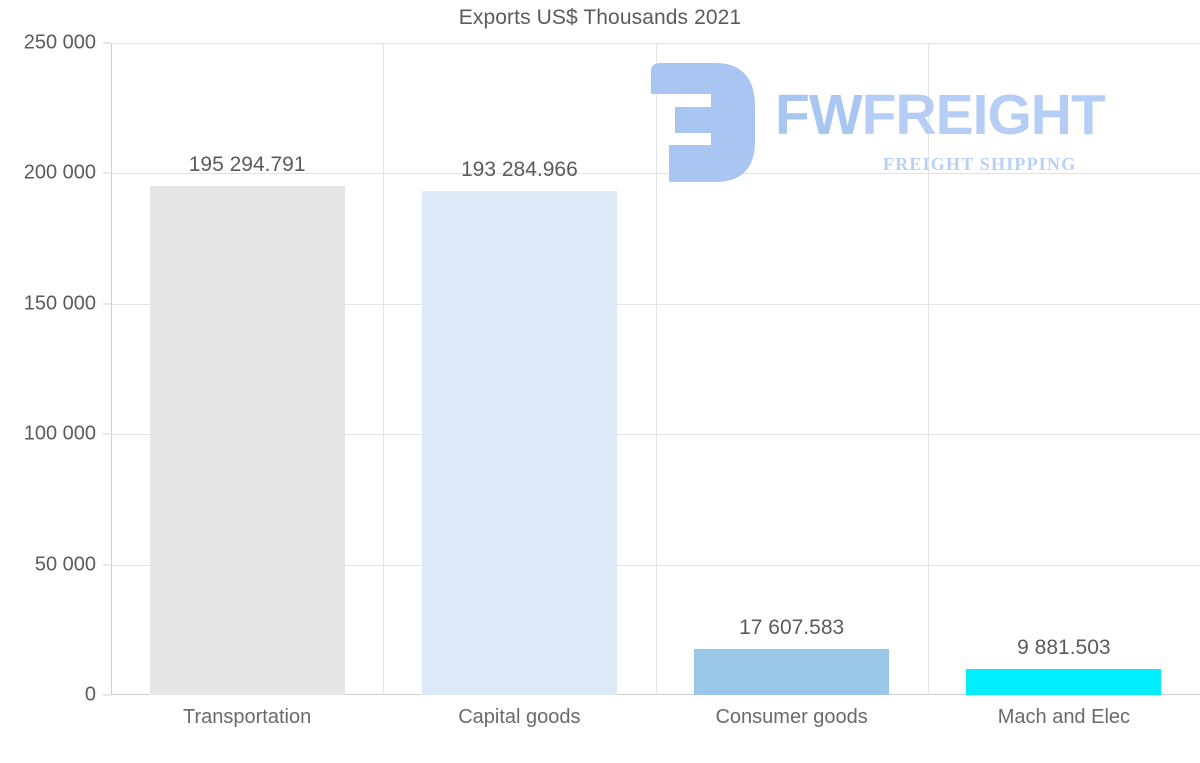  Describe the element at coordinates (59, 172) in the screenshot. I see `y-axis-tick-label: 200 000` at that location.